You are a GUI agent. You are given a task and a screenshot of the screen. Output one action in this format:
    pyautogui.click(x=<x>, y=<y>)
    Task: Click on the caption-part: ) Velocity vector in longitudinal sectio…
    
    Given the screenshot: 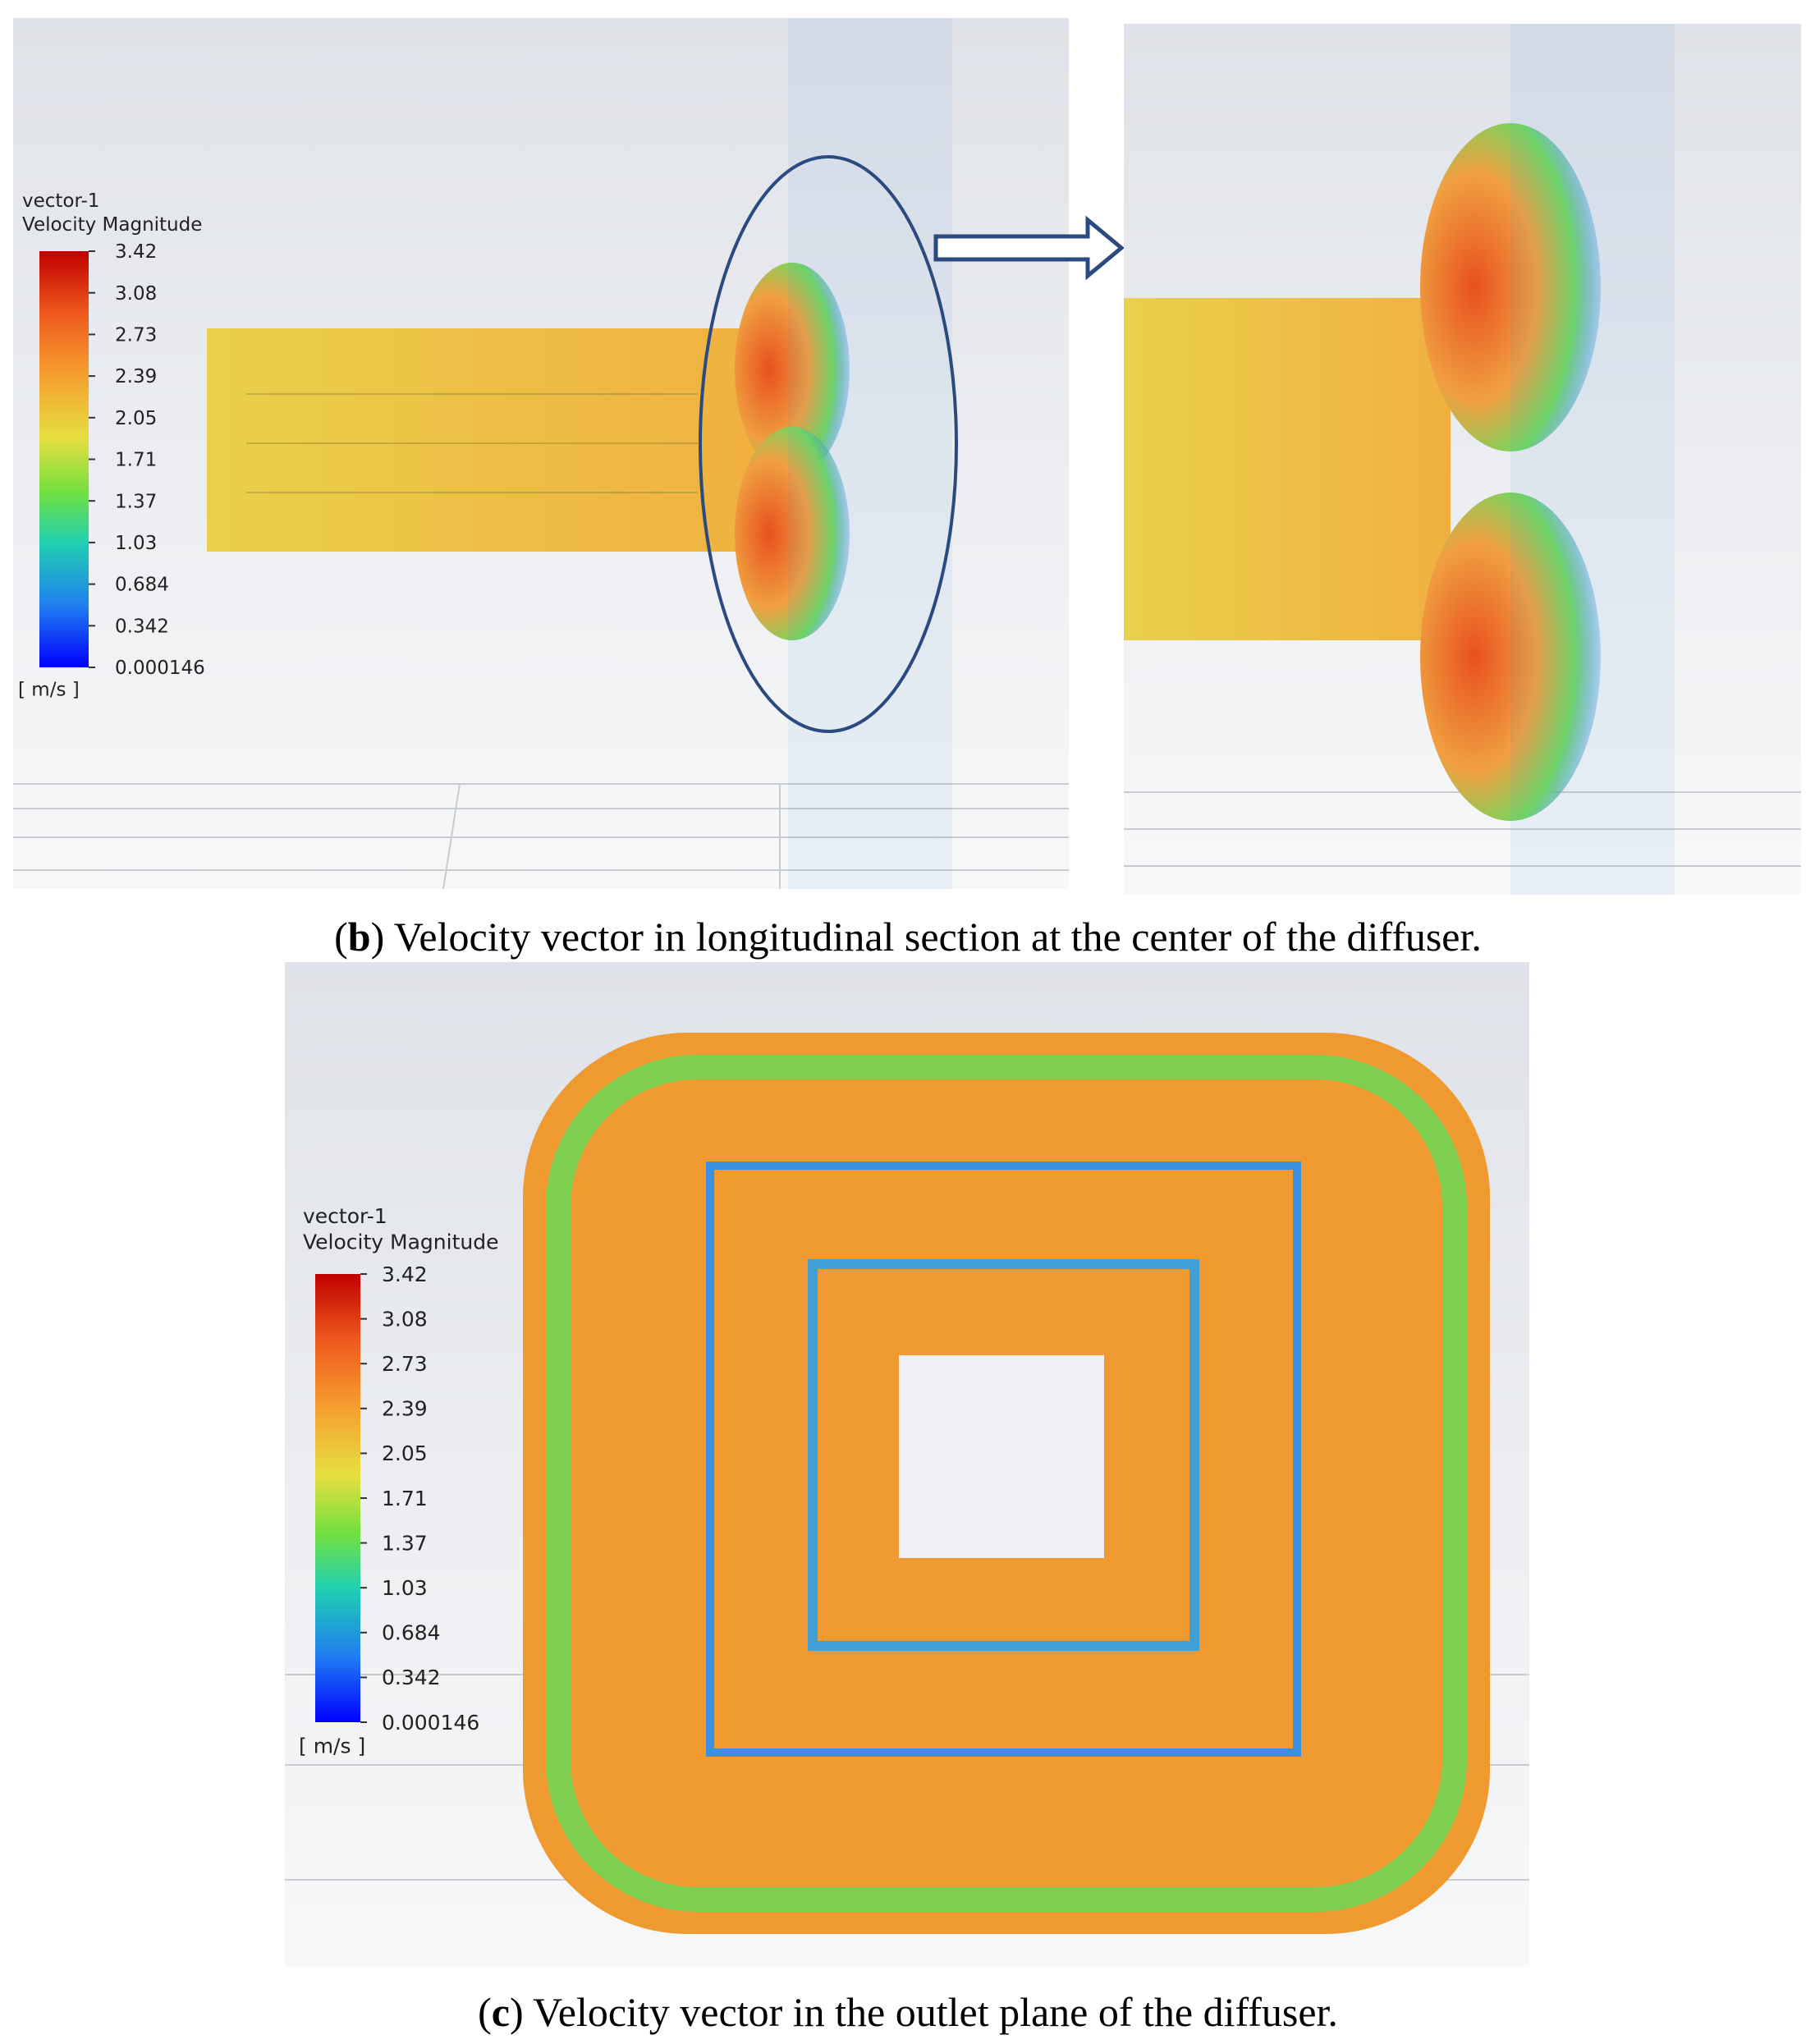 What is the action you would take?
    pyautogui.click(x=927, y=937)
    